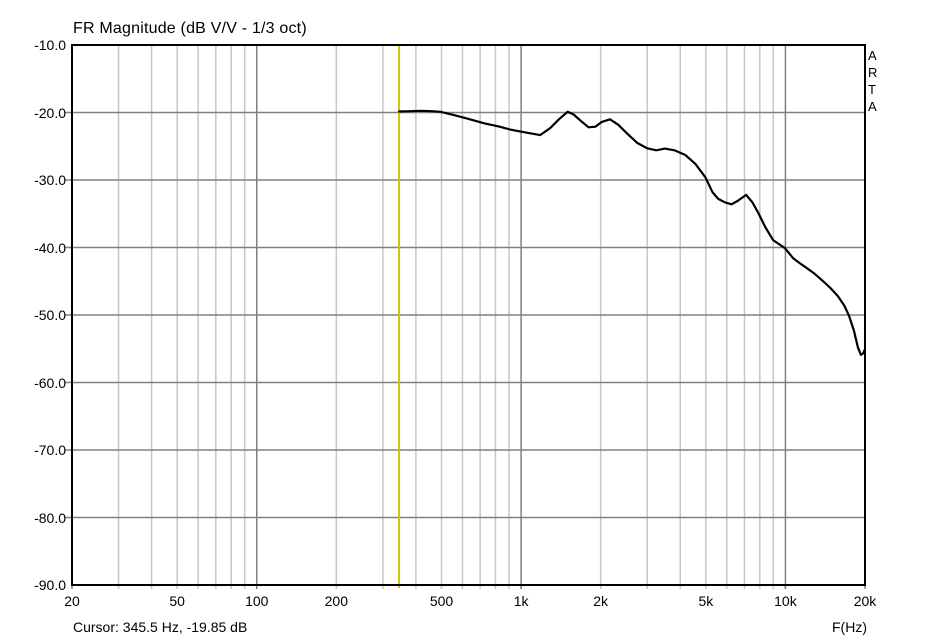 The image size is (937, 641). What do you see at coordinates (177, 601) in the screenshot?
I see `x-axis-tick-label: 50` at bounding box center [177, 601].